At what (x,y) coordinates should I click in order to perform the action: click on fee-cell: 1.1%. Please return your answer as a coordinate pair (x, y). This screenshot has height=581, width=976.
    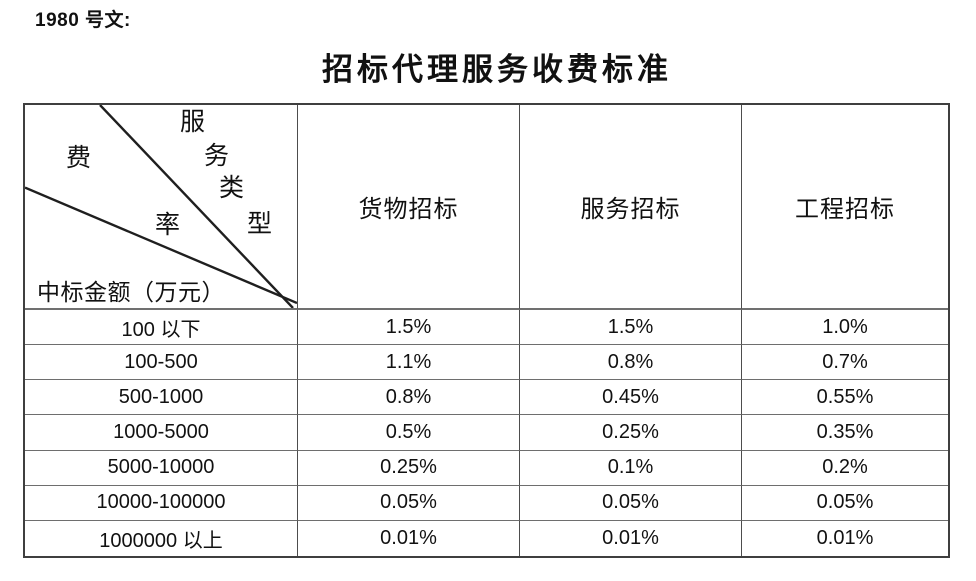
    Looking at the image, I should click on (409, 363).